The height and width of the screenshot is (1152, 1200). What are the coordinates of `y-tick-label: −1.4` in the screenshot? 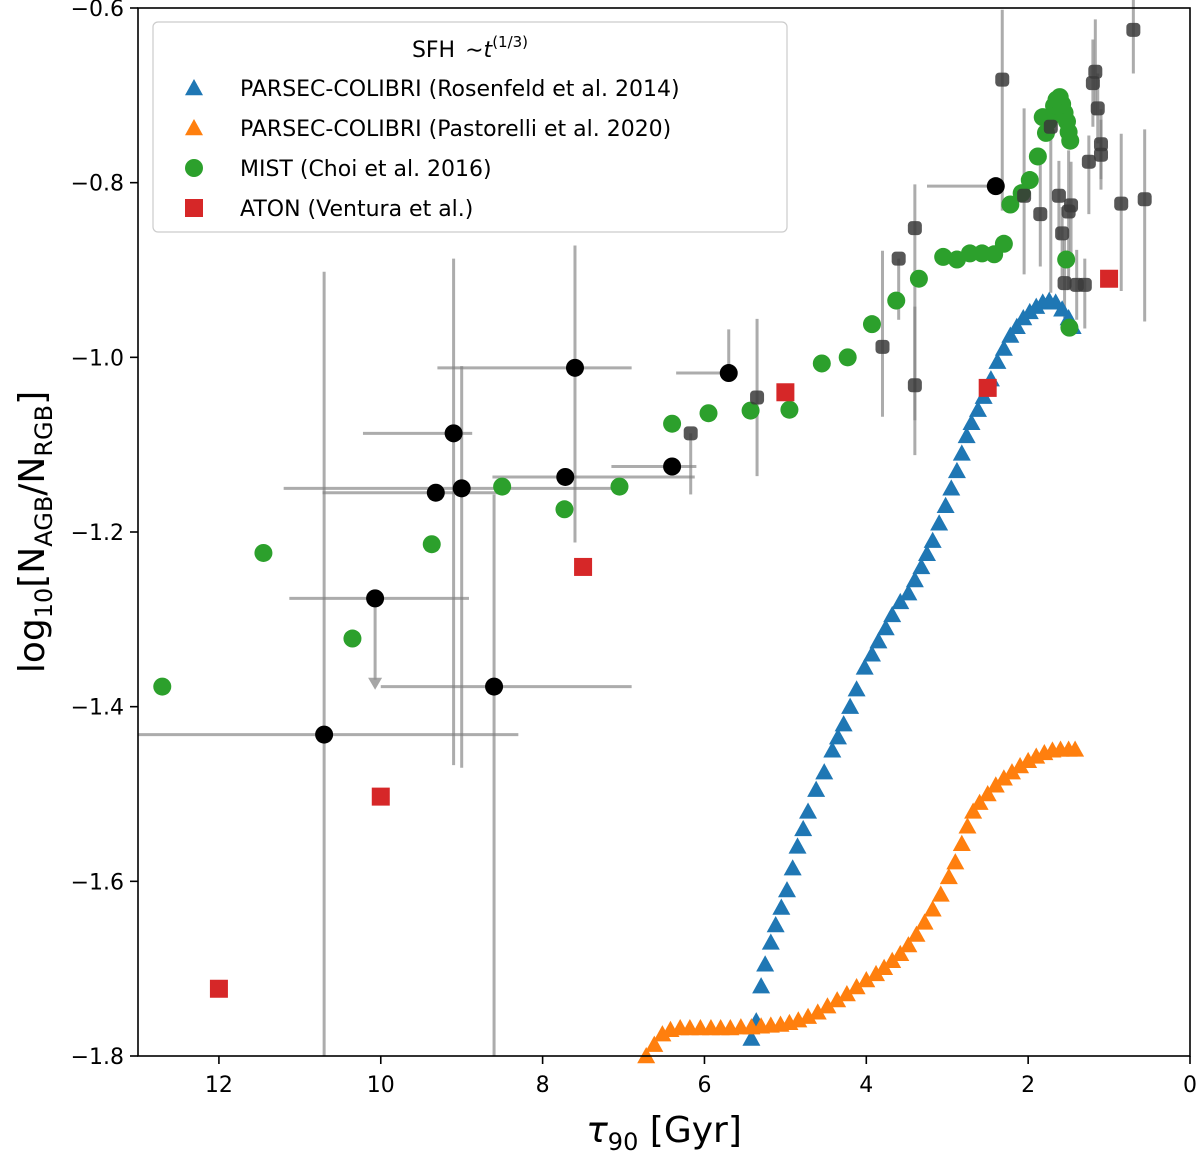 It's located at (97, 708).